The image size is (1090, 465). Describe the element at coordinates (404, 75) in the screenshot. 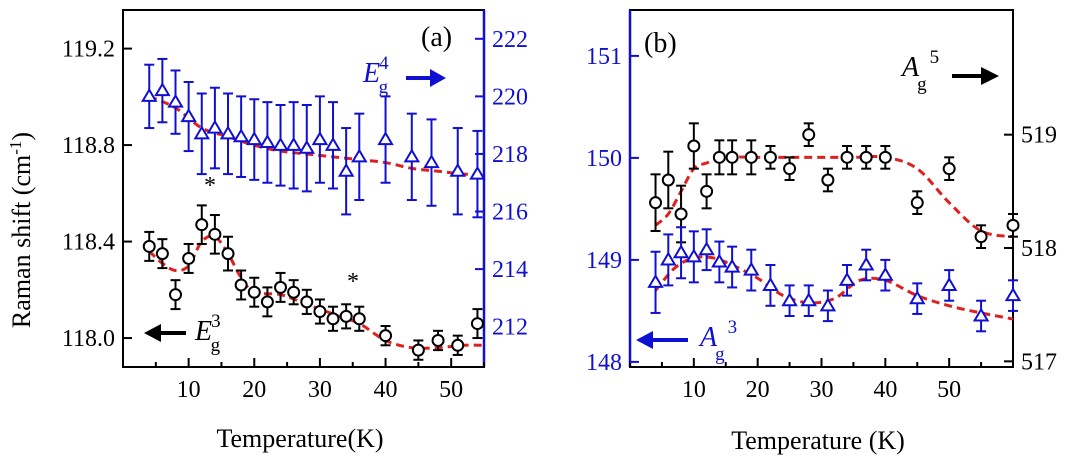

I see `eg4-annotation: E4 g` at that location.